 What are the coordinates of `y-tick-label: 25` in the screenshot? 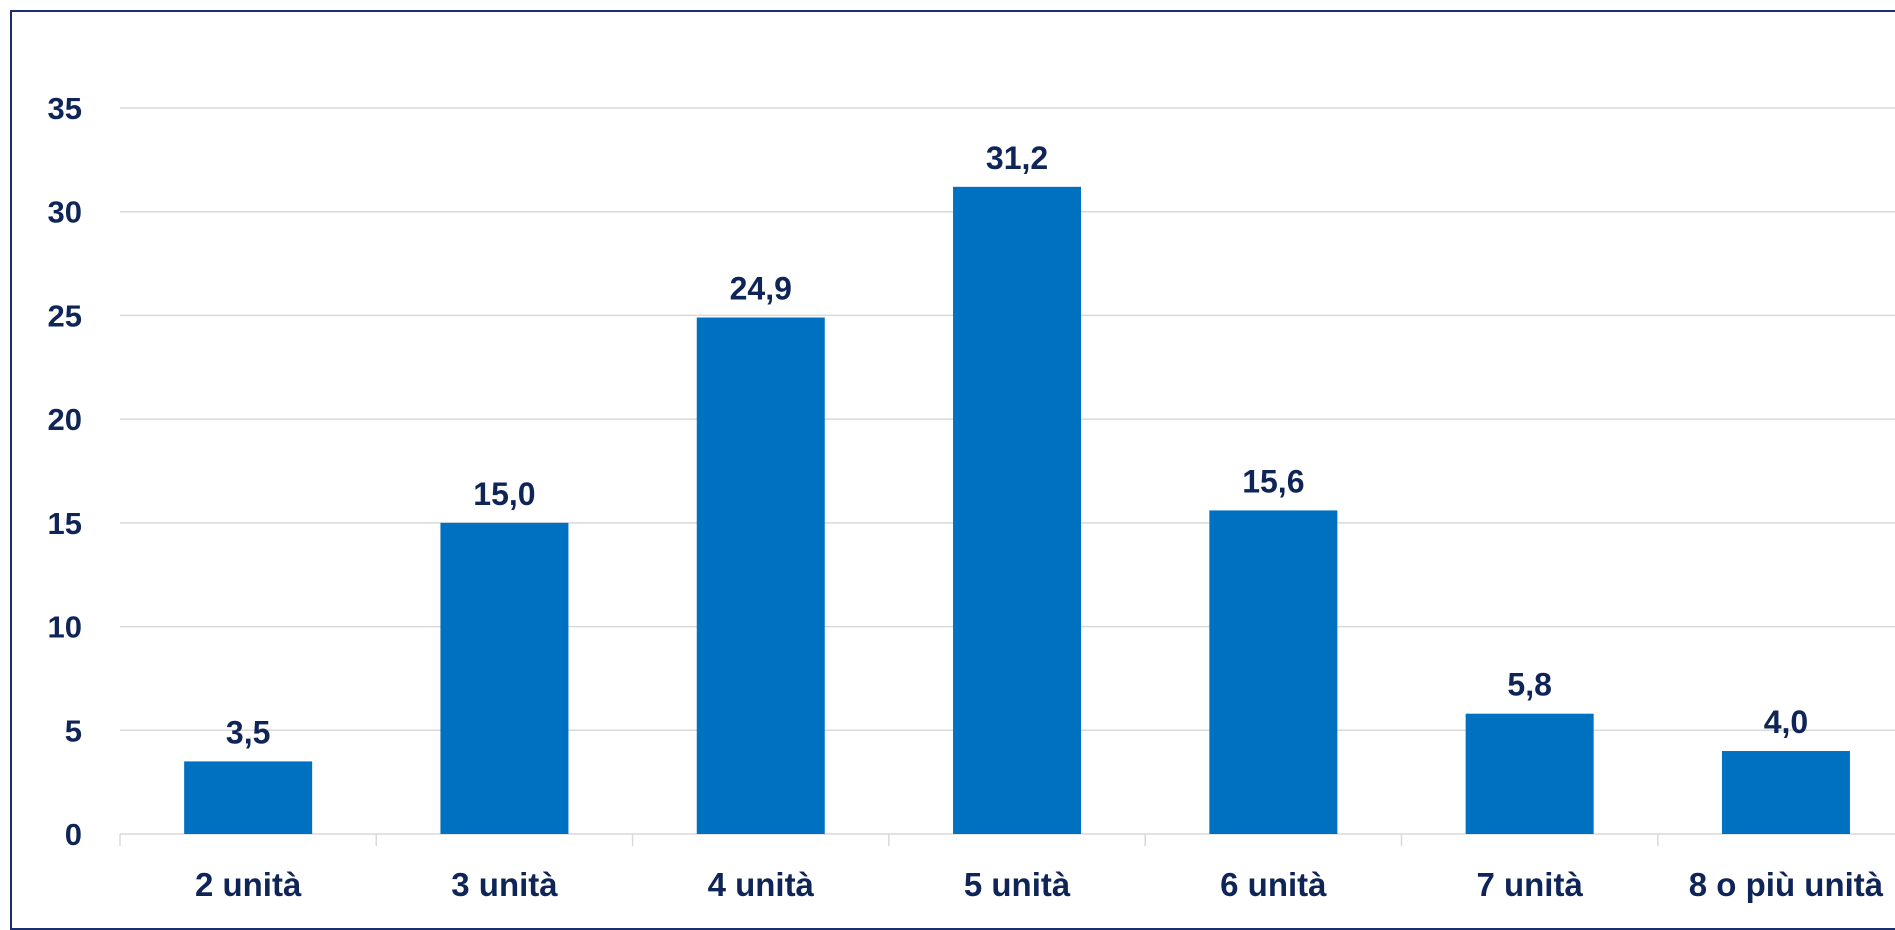 It's located at (65, 315).